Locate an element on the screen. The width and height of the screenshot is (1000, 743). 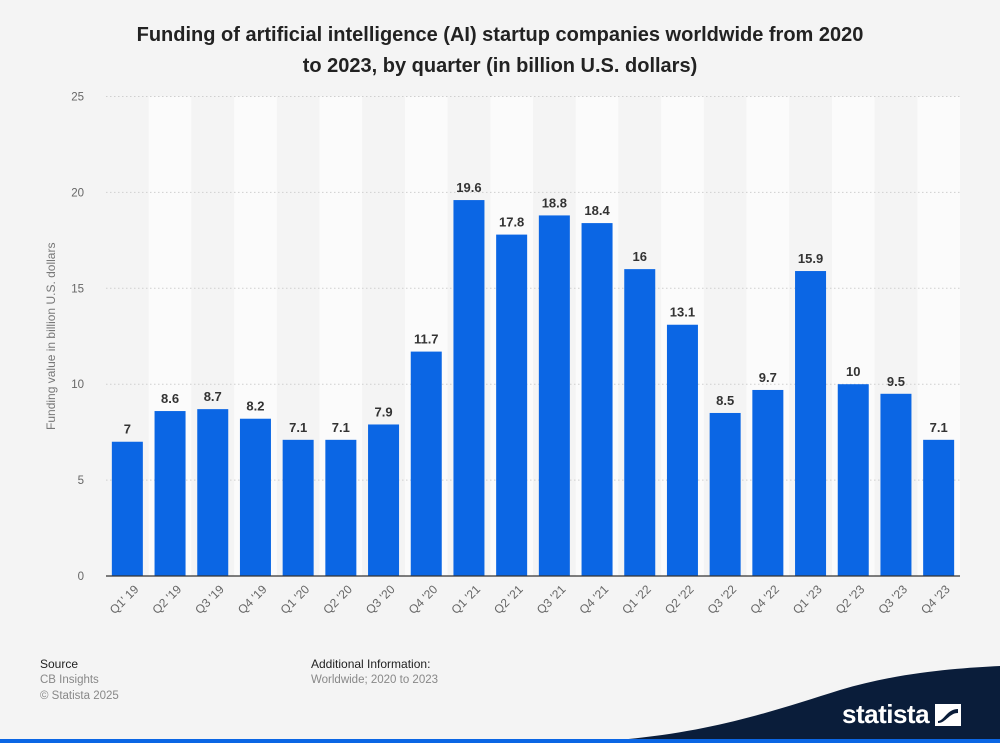
value-label: 13.1 is located at coordinates (682, 312).